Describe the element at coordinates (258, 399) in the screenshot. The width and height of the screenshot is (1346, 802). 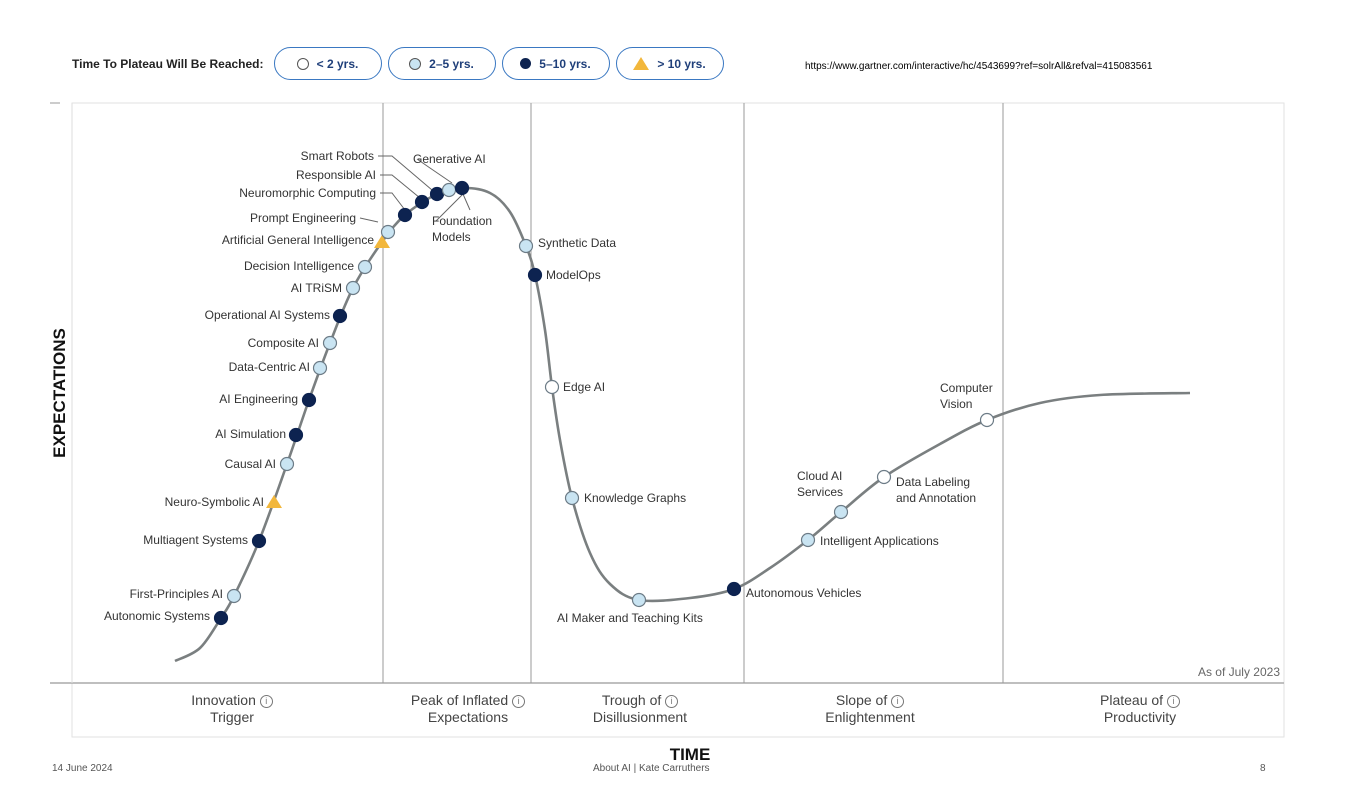
I see `technology-label: AI Engineering` at that location.